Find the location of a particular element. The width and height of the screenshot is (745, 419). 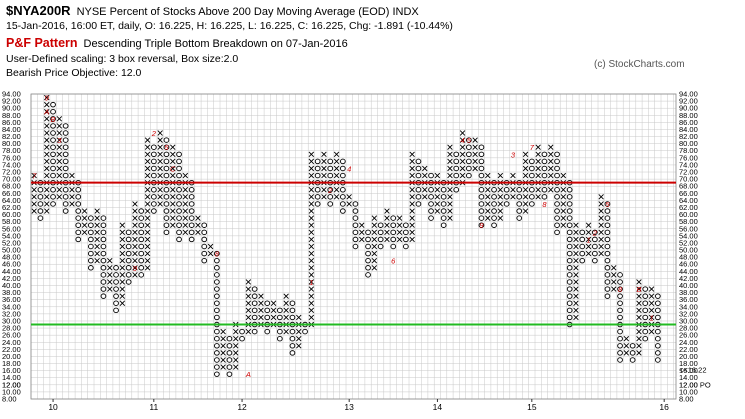

y-tick-label-left: 56.00 is located at coordinates (11, 228).